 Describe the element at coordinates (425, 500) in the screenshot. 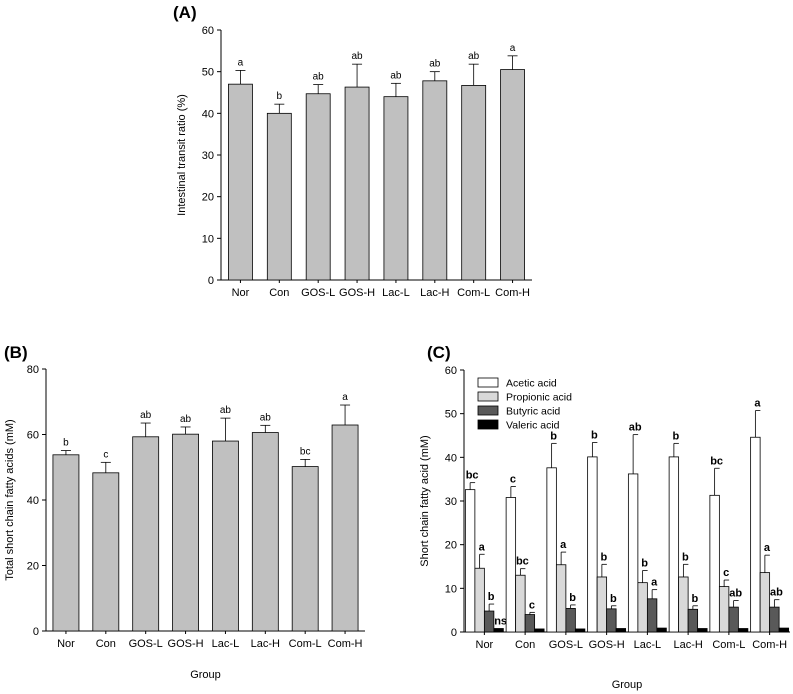

I see `y-axis-label: Short chain fatty acid (mM)` at that location.